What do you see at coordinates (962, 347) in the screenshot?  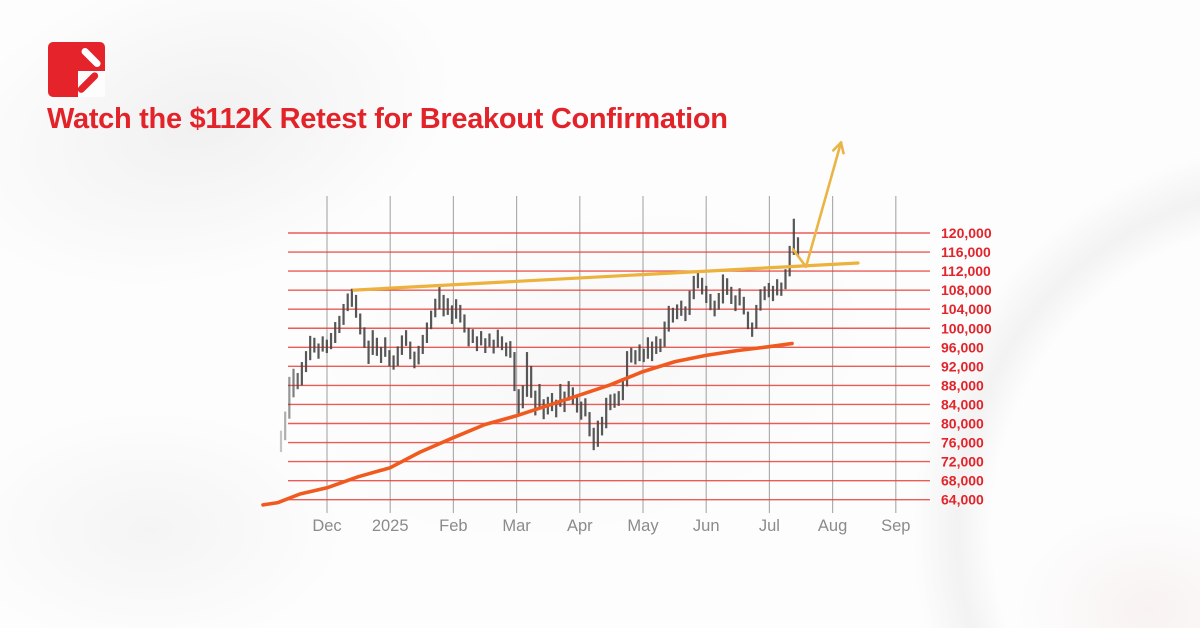 I see `y-axis-label: 96,000` at bounding box center [962, 347].